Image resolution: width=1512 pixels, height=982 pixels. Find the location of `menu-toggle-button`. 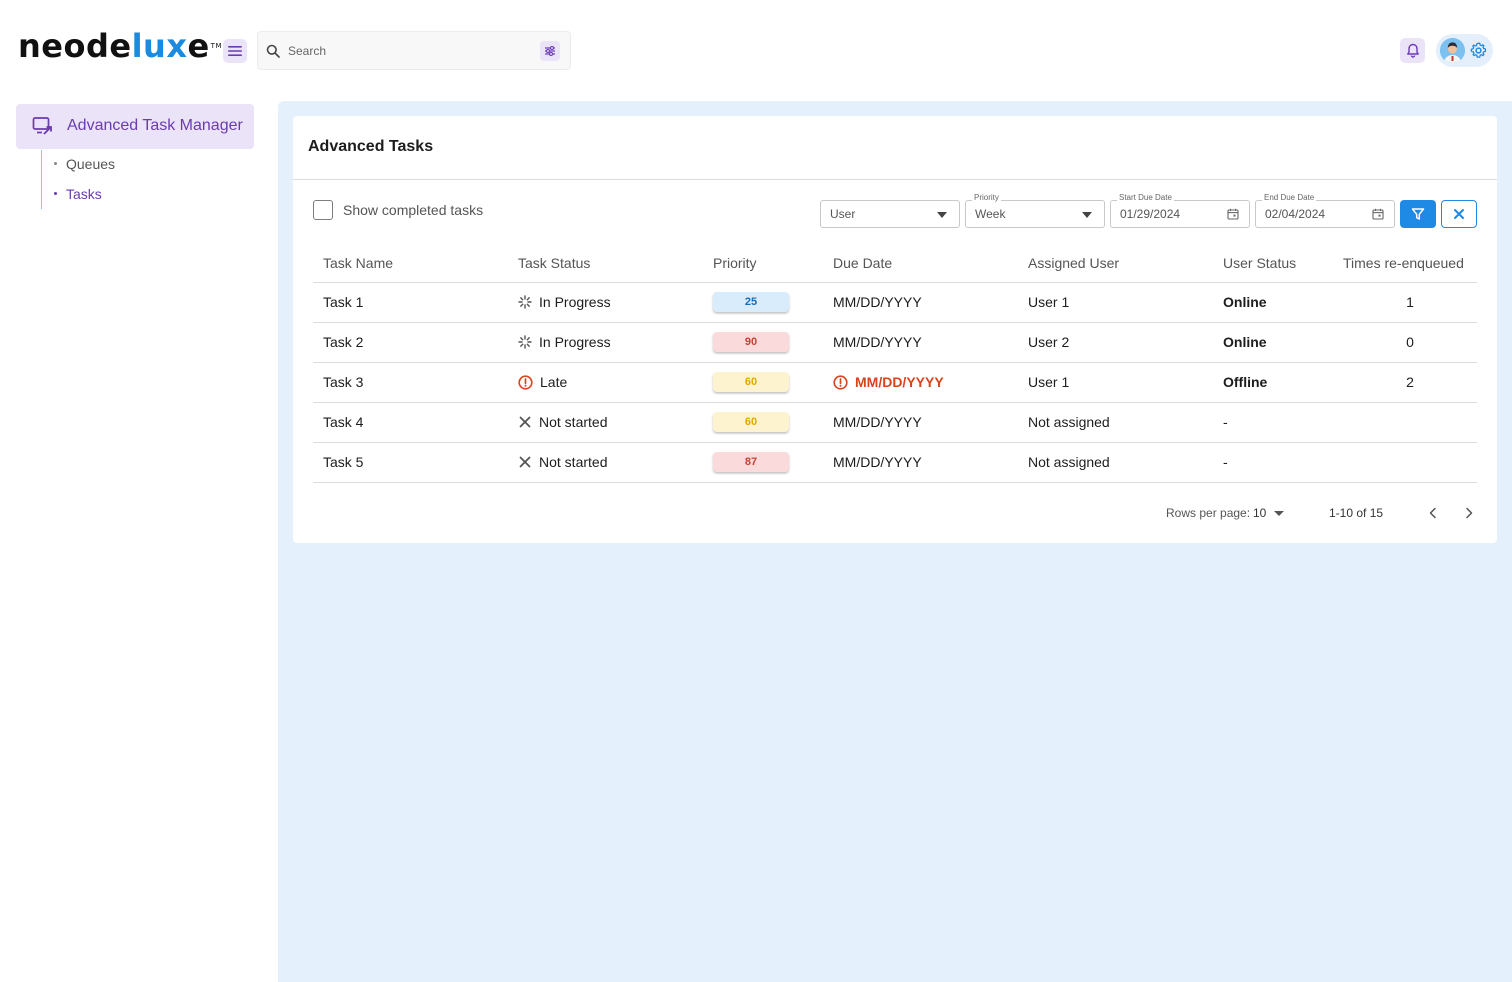

menu-toggle-button is located at coordinates (235, 51).